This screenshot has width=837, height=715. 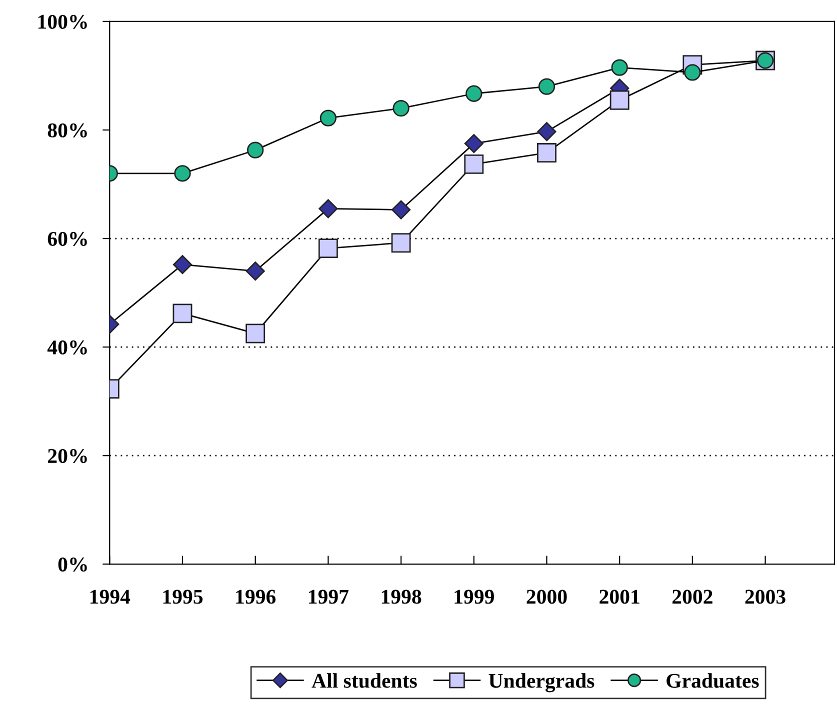 I want to click on legend-label: All students, so click(x=364, y=680).